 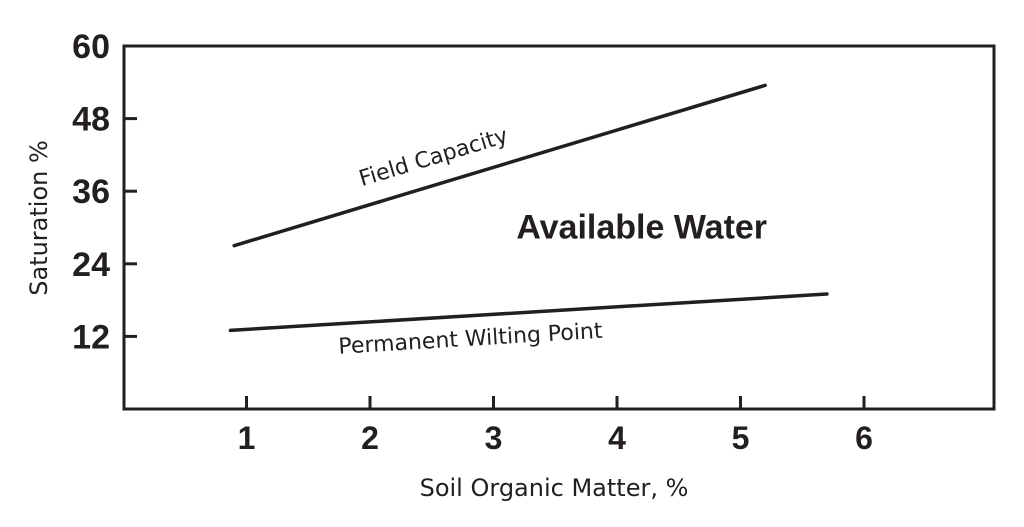 What do you see at coordinates (617, 438) in the screenshot?
I see `x-tick-label: 4` at bounding box center [617, 438].